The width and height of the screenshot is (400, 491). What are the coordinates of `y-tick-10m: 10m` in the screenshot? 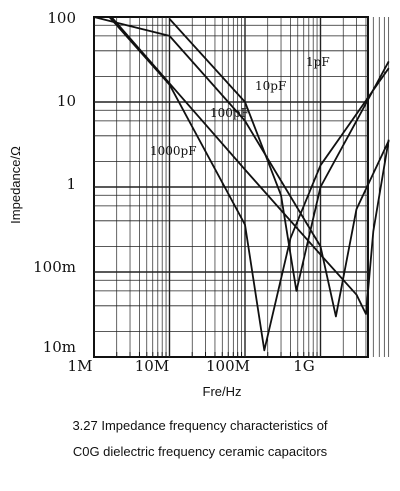 It's located at (59, 347).